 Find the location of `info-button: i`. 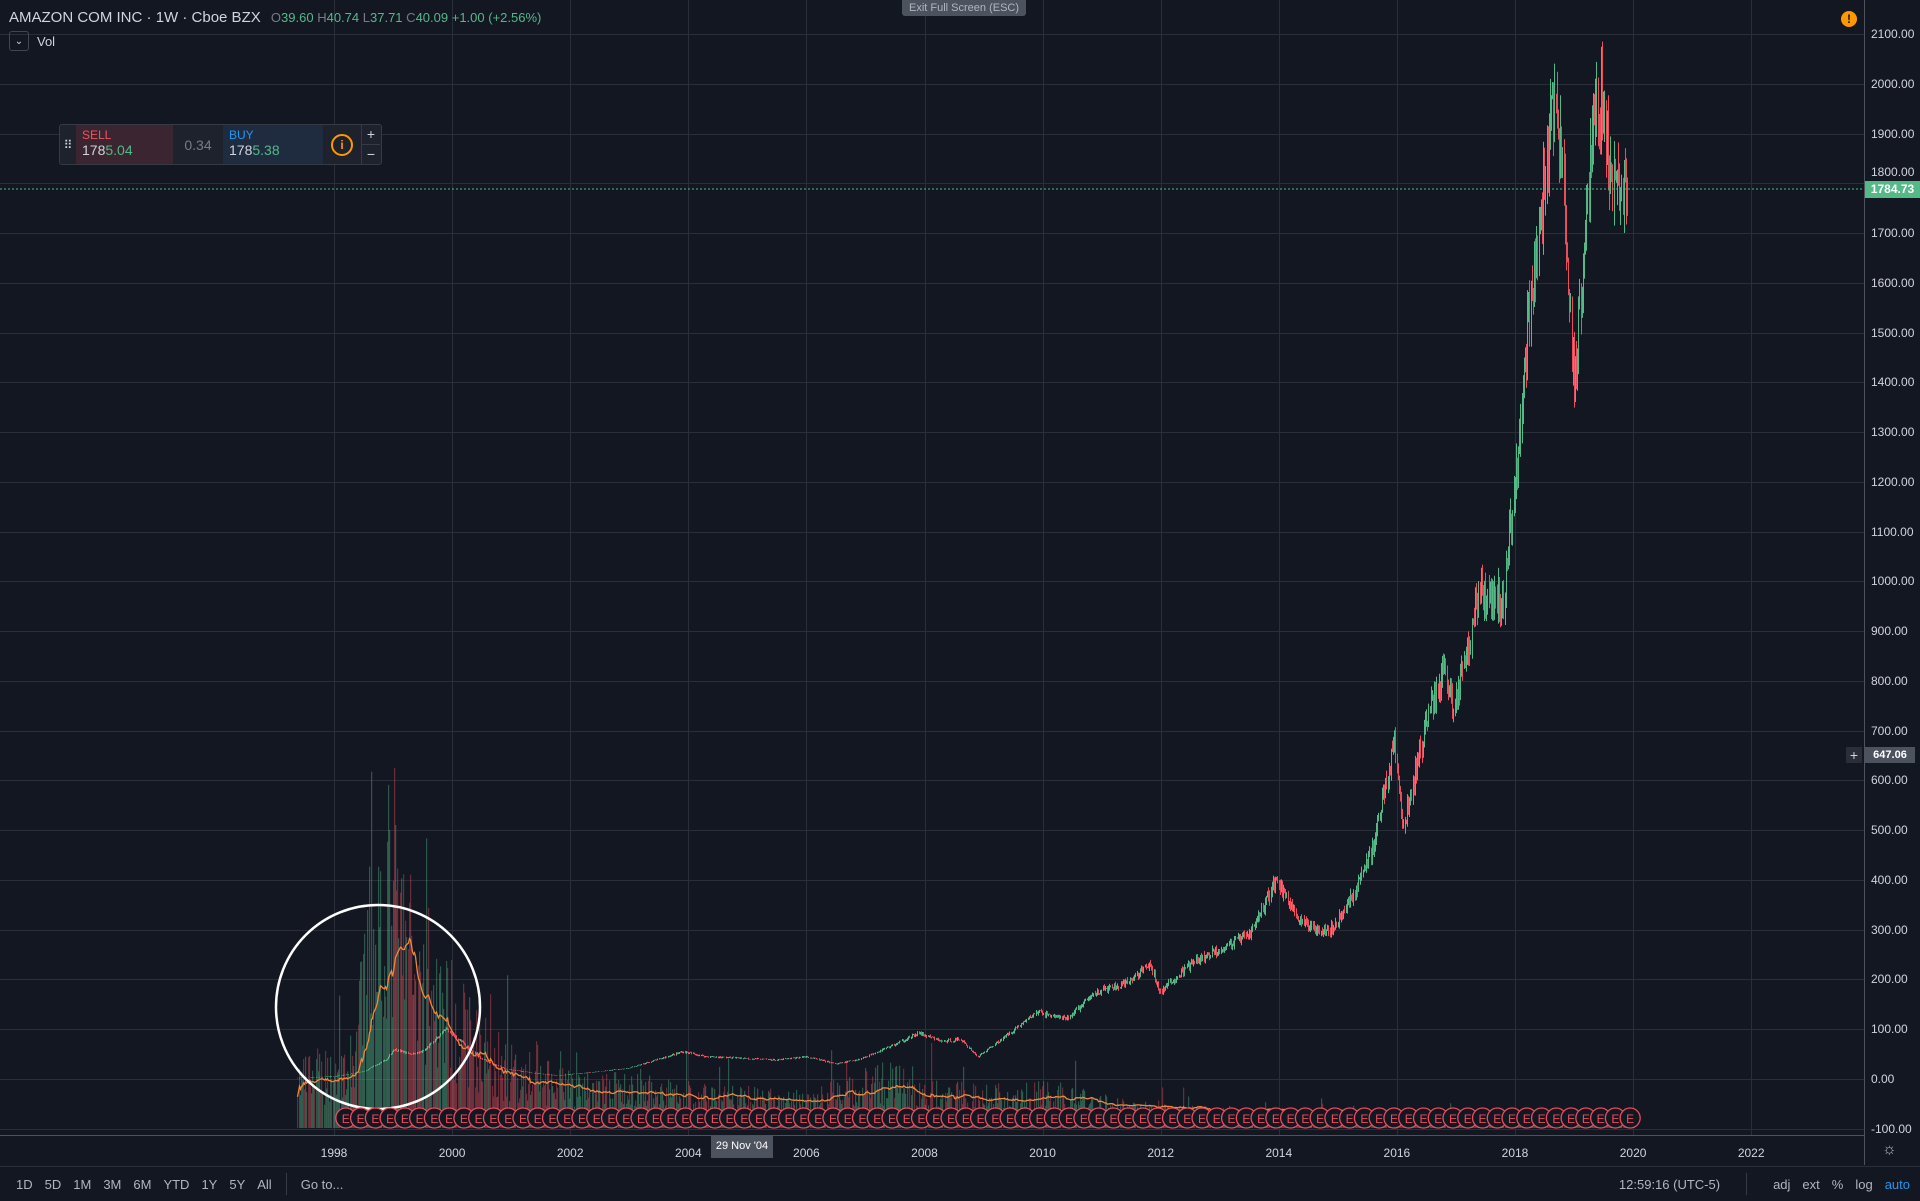

info-button: i is located at coordinates (342, 144).